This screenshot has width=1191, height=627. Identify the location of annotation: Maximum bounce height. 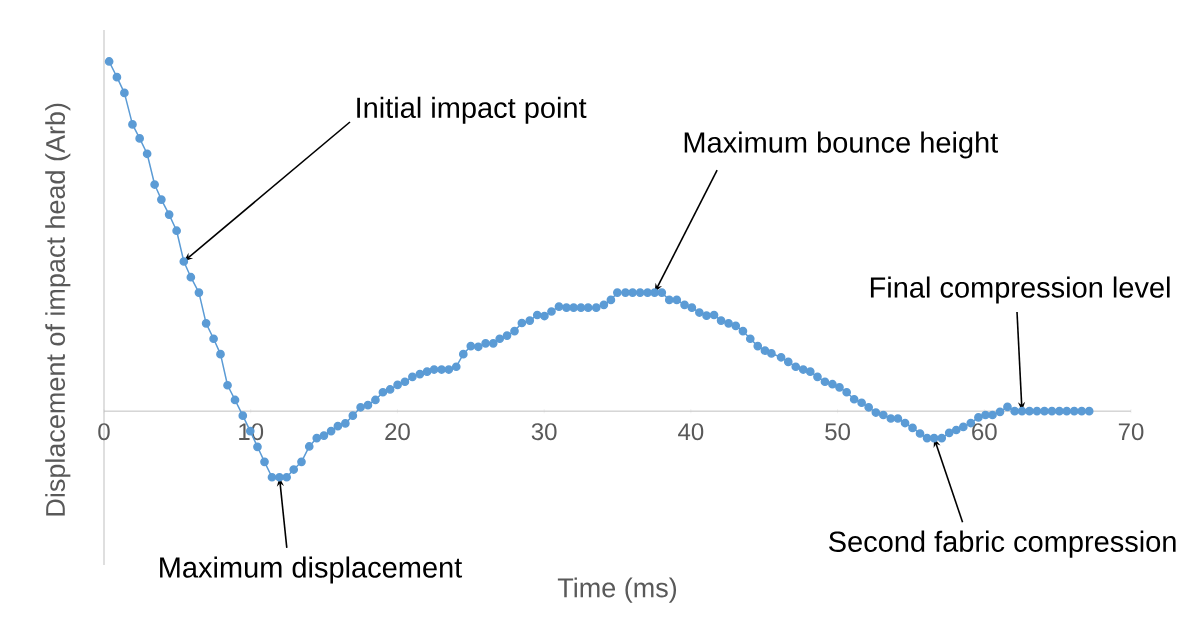
(841, 145).